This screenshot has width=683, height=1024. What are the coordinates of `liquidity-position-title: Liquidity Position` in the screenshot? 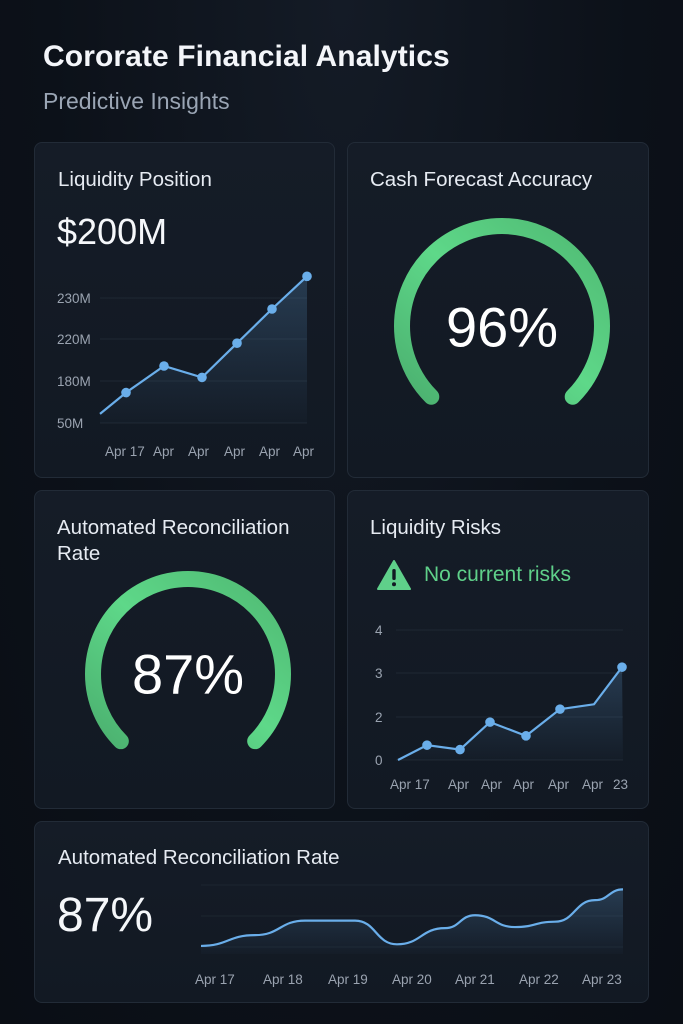 It's located at (135, 179).